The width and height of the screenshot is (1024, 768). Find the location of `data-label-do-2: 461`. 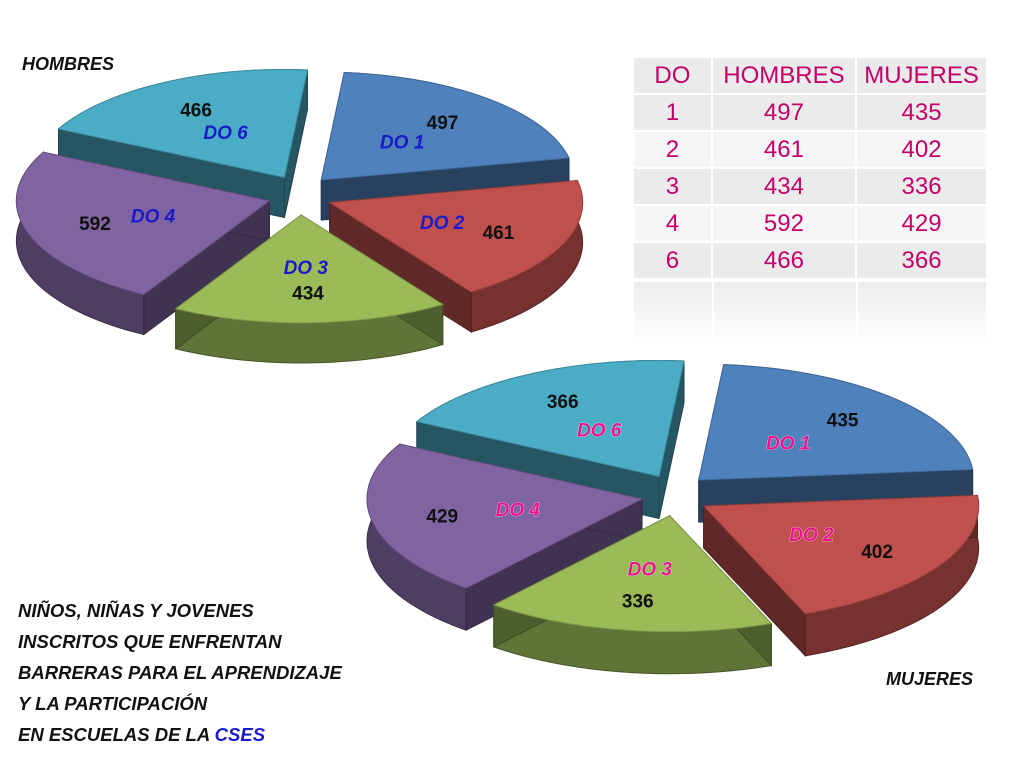

data-label-do-2: 461 is located at coordinates (499, 233).